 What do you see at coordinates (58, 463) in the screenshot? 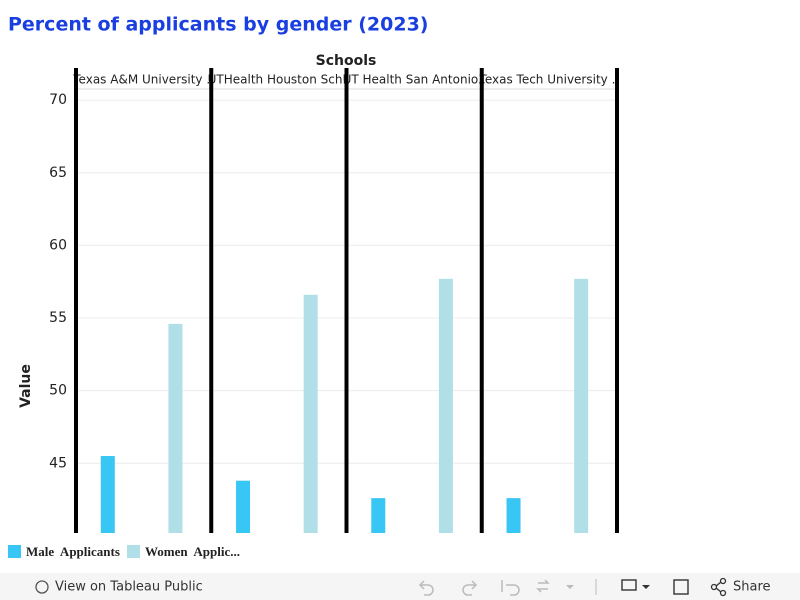
I see `y-tick-label: 45` at bounding box center [58, 463].